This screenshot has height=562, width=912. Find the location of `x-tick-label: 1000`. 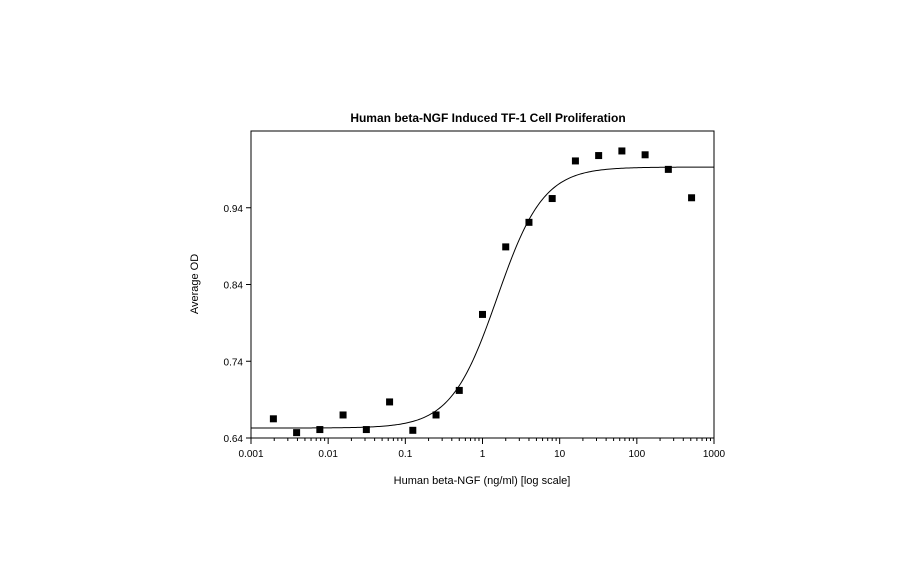

x-tick-label: 1000 is located at coordinates (714, 454).